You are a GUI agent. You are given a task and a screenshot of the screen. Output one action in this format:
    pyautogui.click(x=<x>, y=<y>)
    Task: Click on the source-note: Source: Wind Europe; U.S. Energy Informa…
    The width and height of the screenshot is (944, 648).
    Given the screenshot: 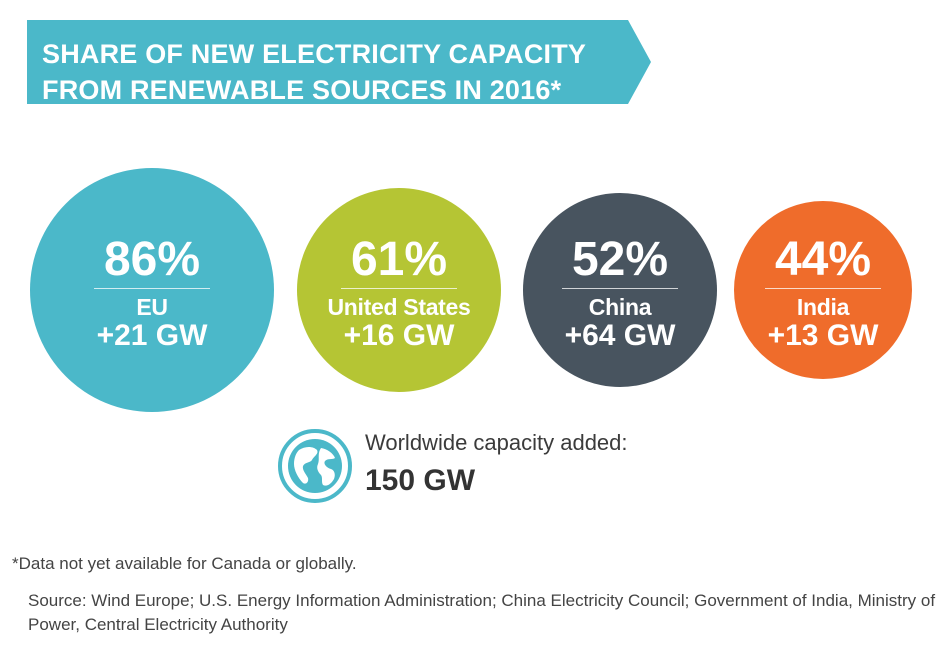 What is the action you would take?
    pyautogui.click(x=482, y=612)
    